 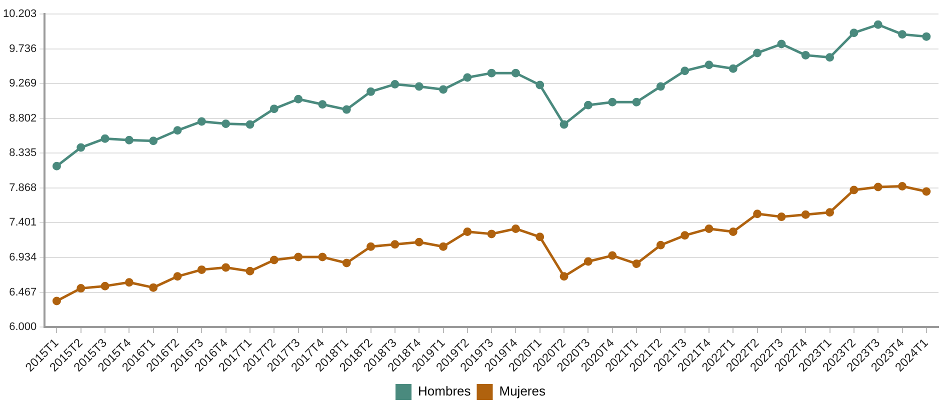 What do you see at coordinates (23, 188) in the screenshot?
I see `y-tick-label: 7.868` at bounding box center [23, 188].